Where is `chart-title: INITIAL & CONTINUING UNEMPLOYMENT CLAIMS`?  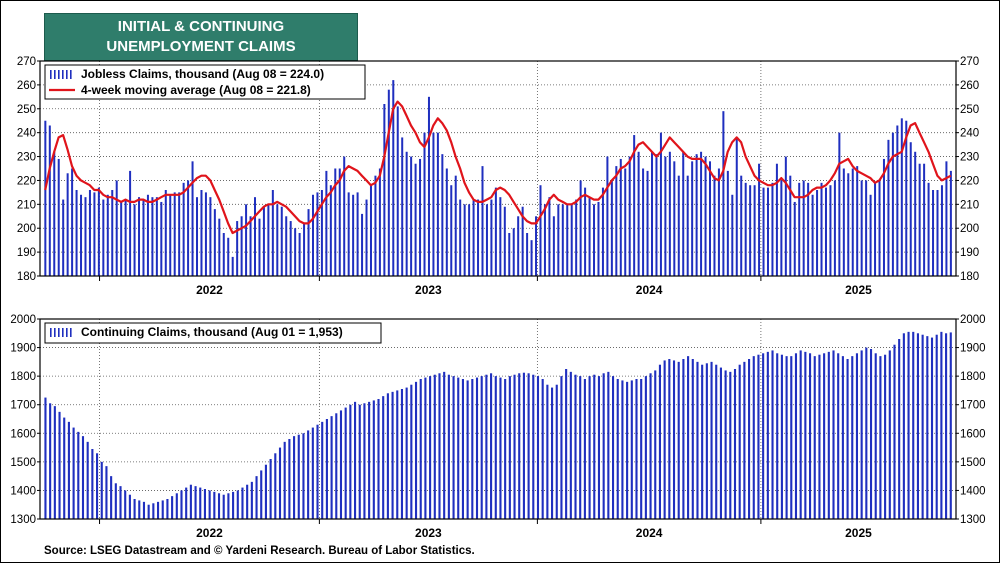 chart-title: INITIAL & CONTINUING UNEMPLOYMENT CLAIMS is located at coordinates (201, 37).